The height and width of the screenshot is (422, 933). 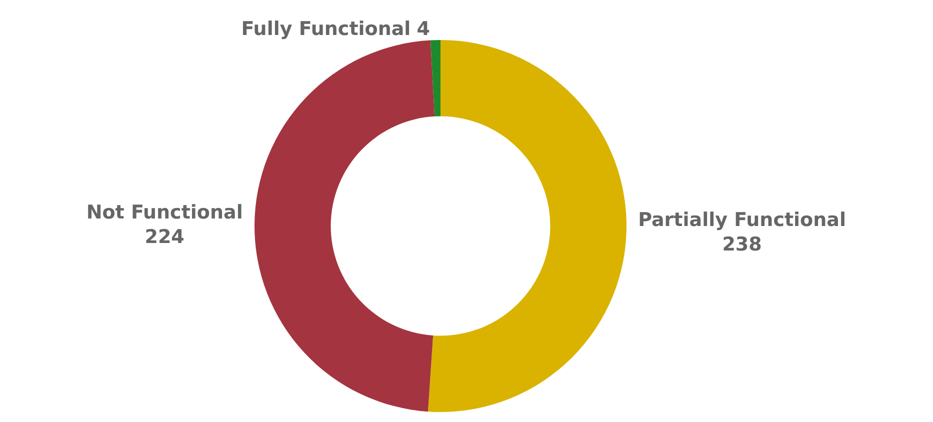 I want to click on data-label: 224, so click(x=164, y=237).